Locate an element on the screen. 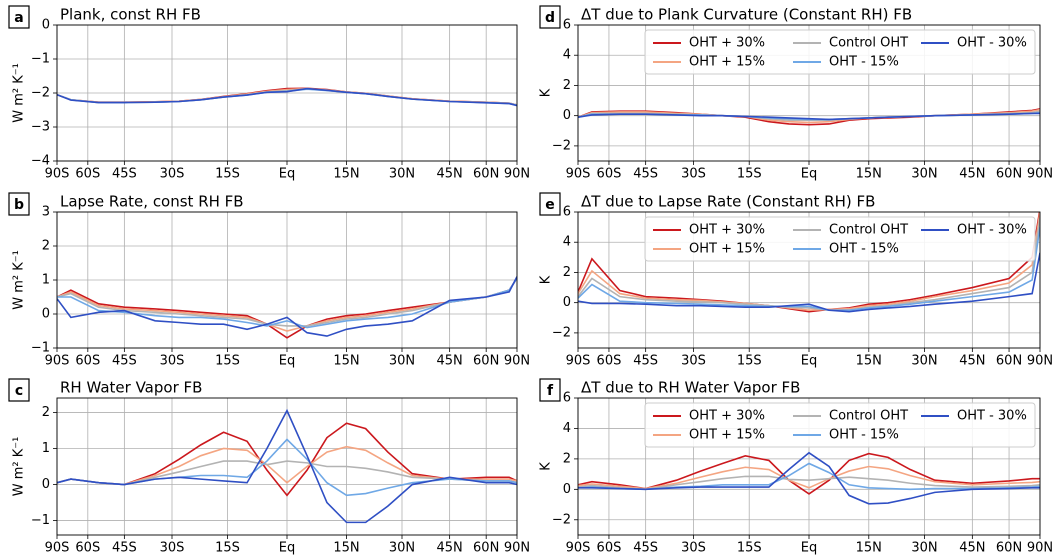 The image size is (1057, 556). y-tick-label: 0 is located at coordinates (567, 115).